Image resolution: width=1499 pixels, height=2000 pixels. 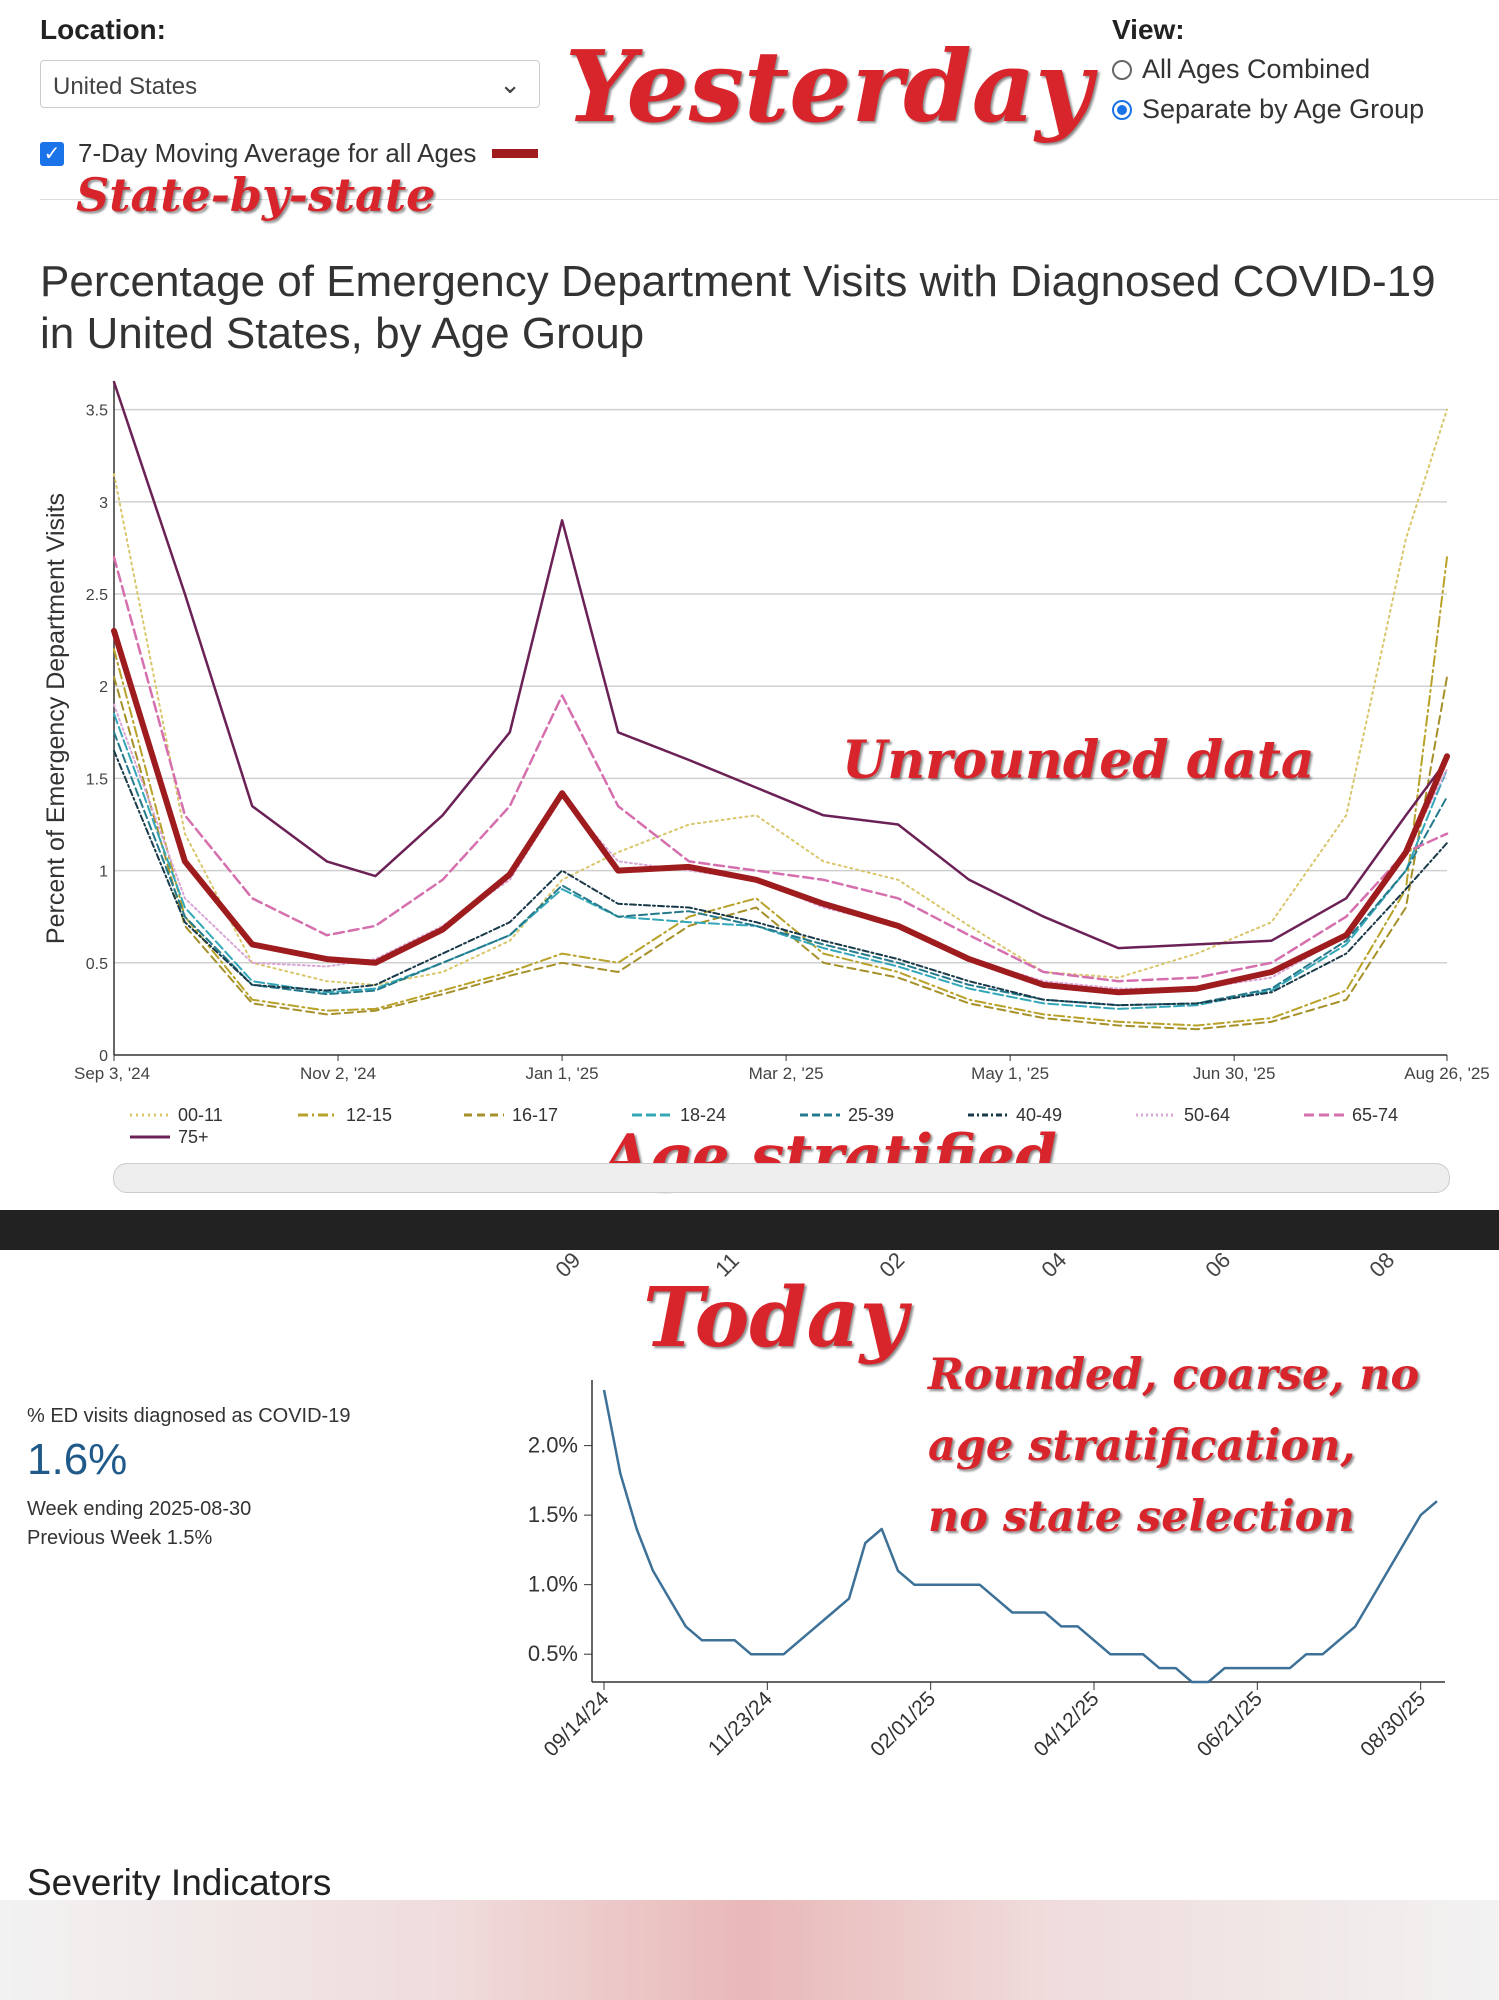 I want to click on radio-on-icon, so click(x=1122, y=109).